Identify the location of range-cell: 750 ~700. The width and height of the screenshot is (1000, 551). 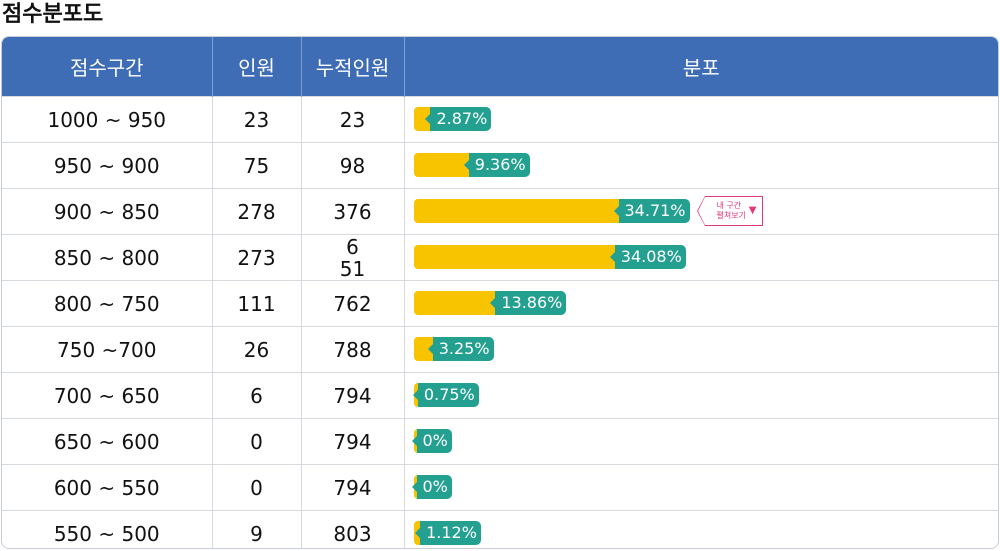
(107, 349).